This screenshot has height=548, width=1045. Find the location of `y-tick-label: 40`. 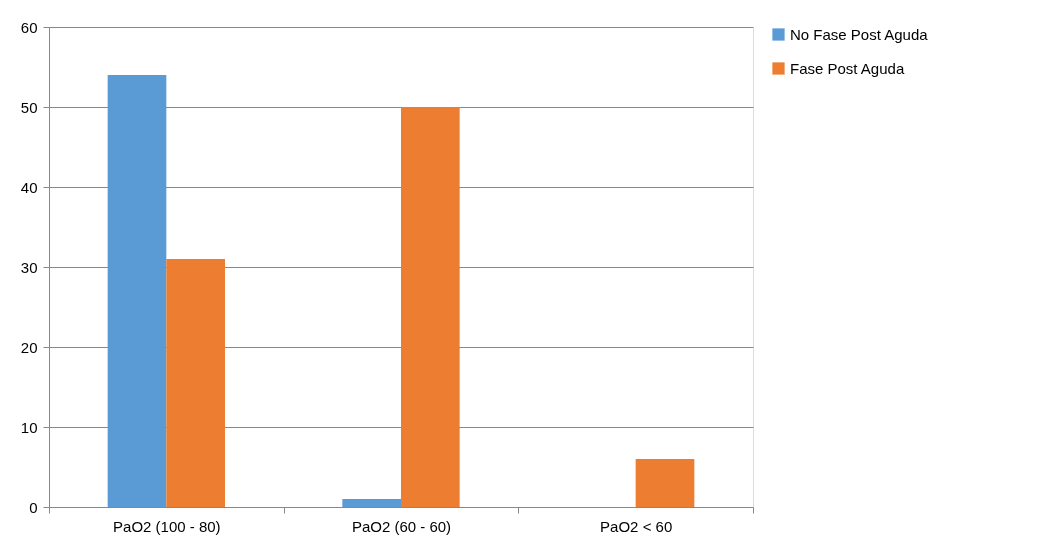

y-tick-label: 40 is located at coordinates (29, 187).